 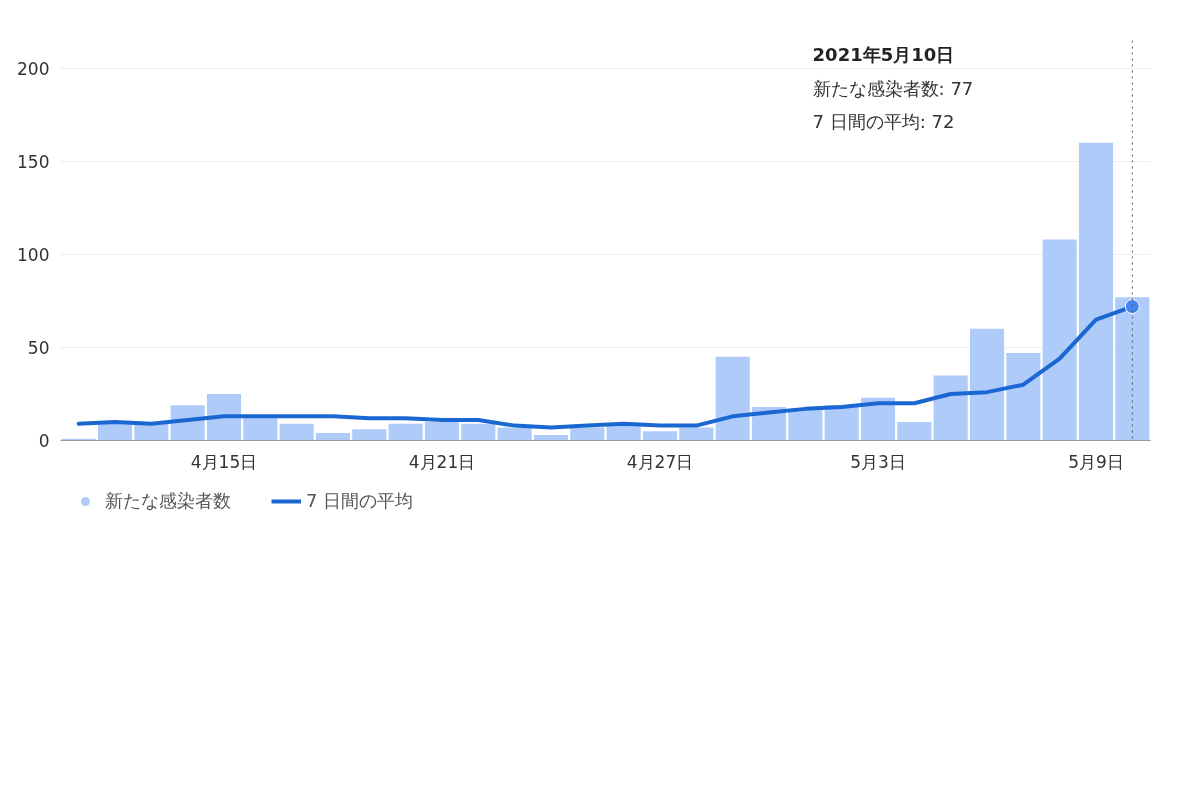 What do you see at coordinates (660, 461) in the screenshot?
I see `x-tick-label: 4月27日` at bounding box center [660, 461].